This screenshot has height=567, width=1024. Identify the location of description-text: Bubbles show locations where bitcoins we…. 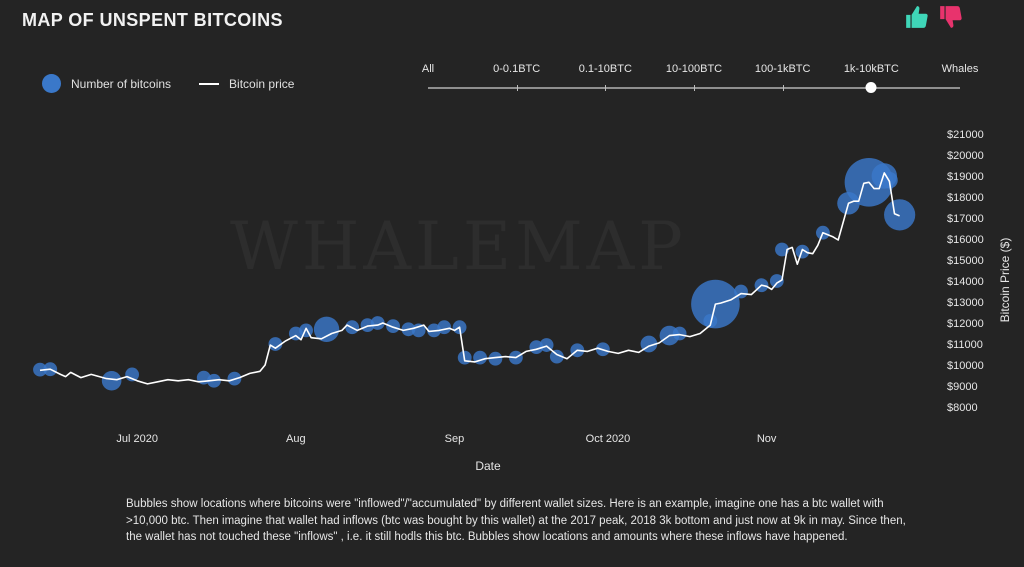
(516, 520).